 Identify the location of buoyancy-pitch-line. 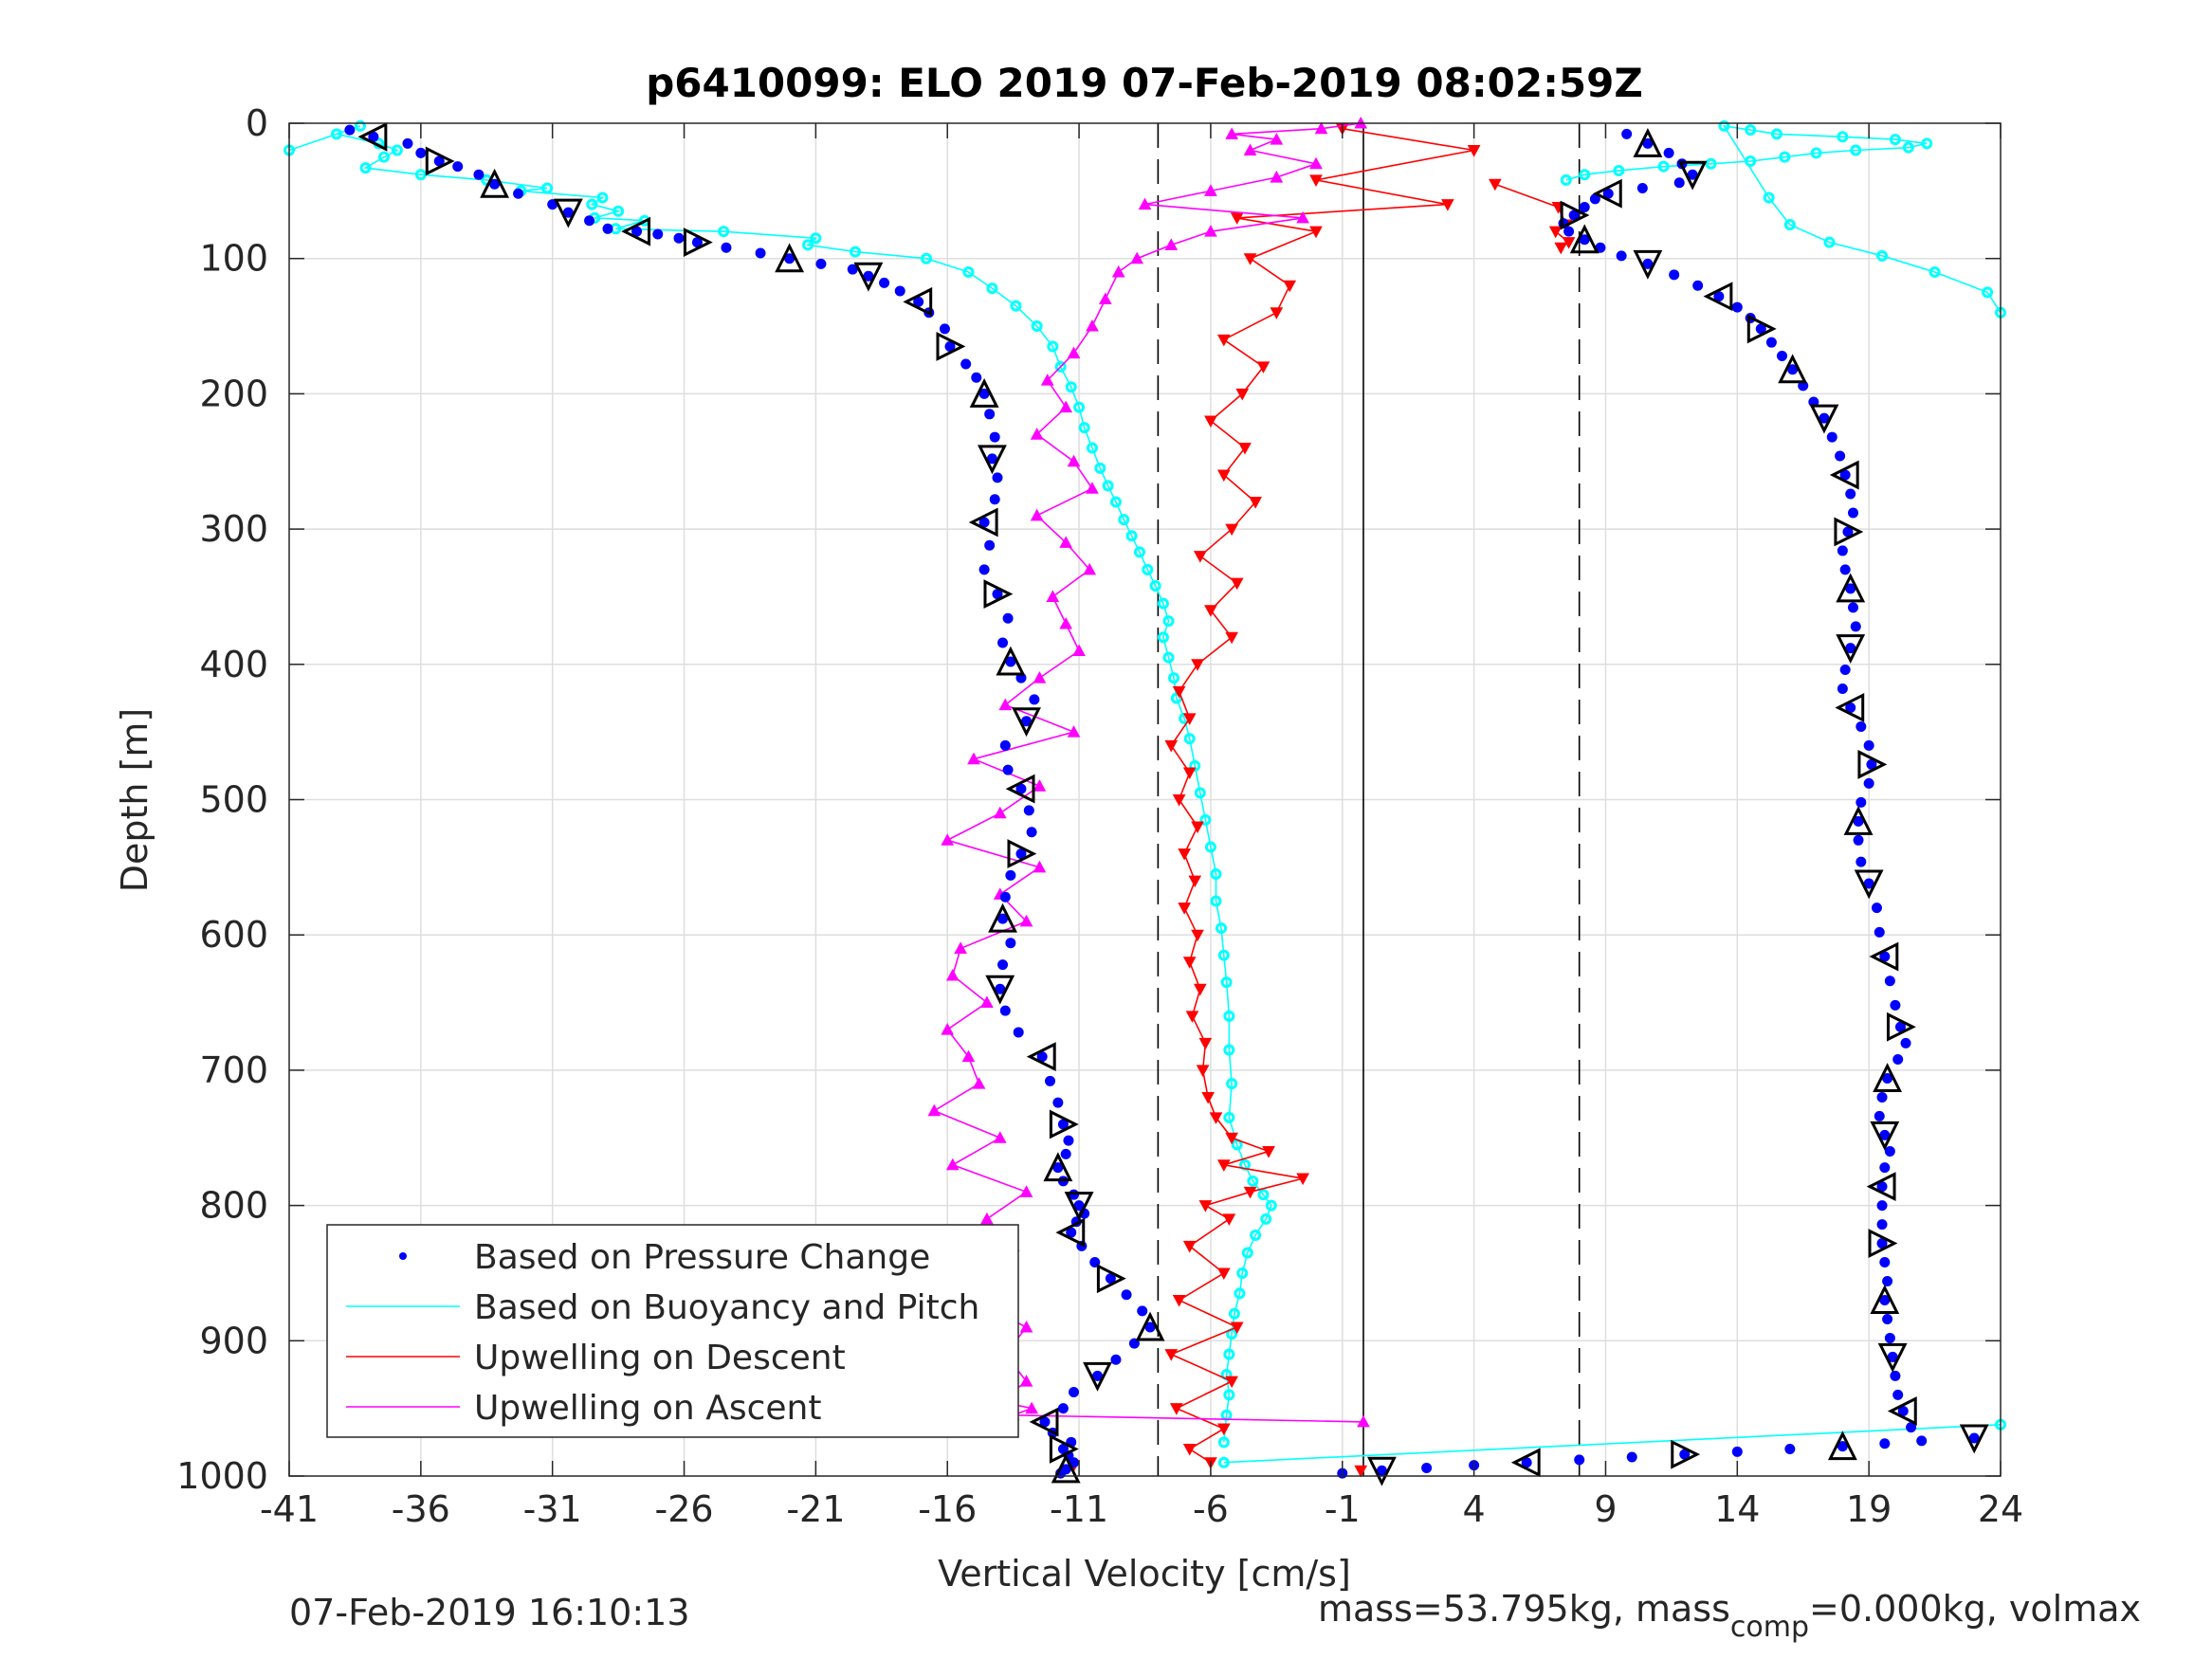
(1783, 219).